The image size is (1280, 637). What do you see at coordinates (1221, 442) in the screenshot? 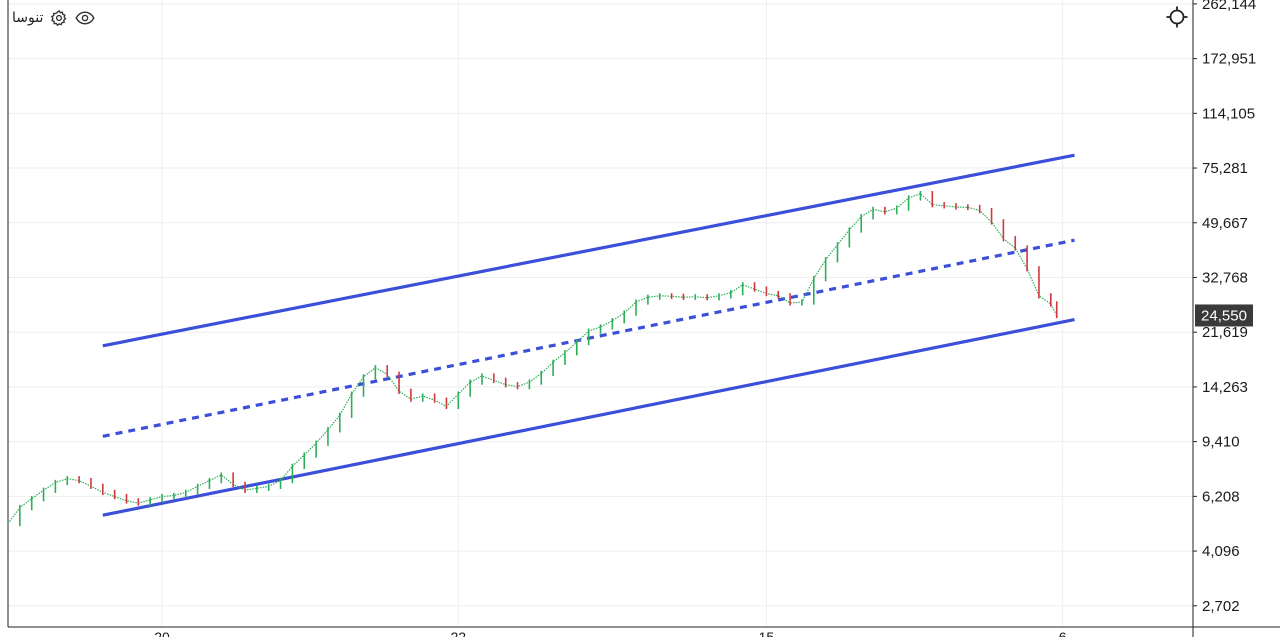
I see `y-tick-label: 9,410` at bounding box center [1221, 442].